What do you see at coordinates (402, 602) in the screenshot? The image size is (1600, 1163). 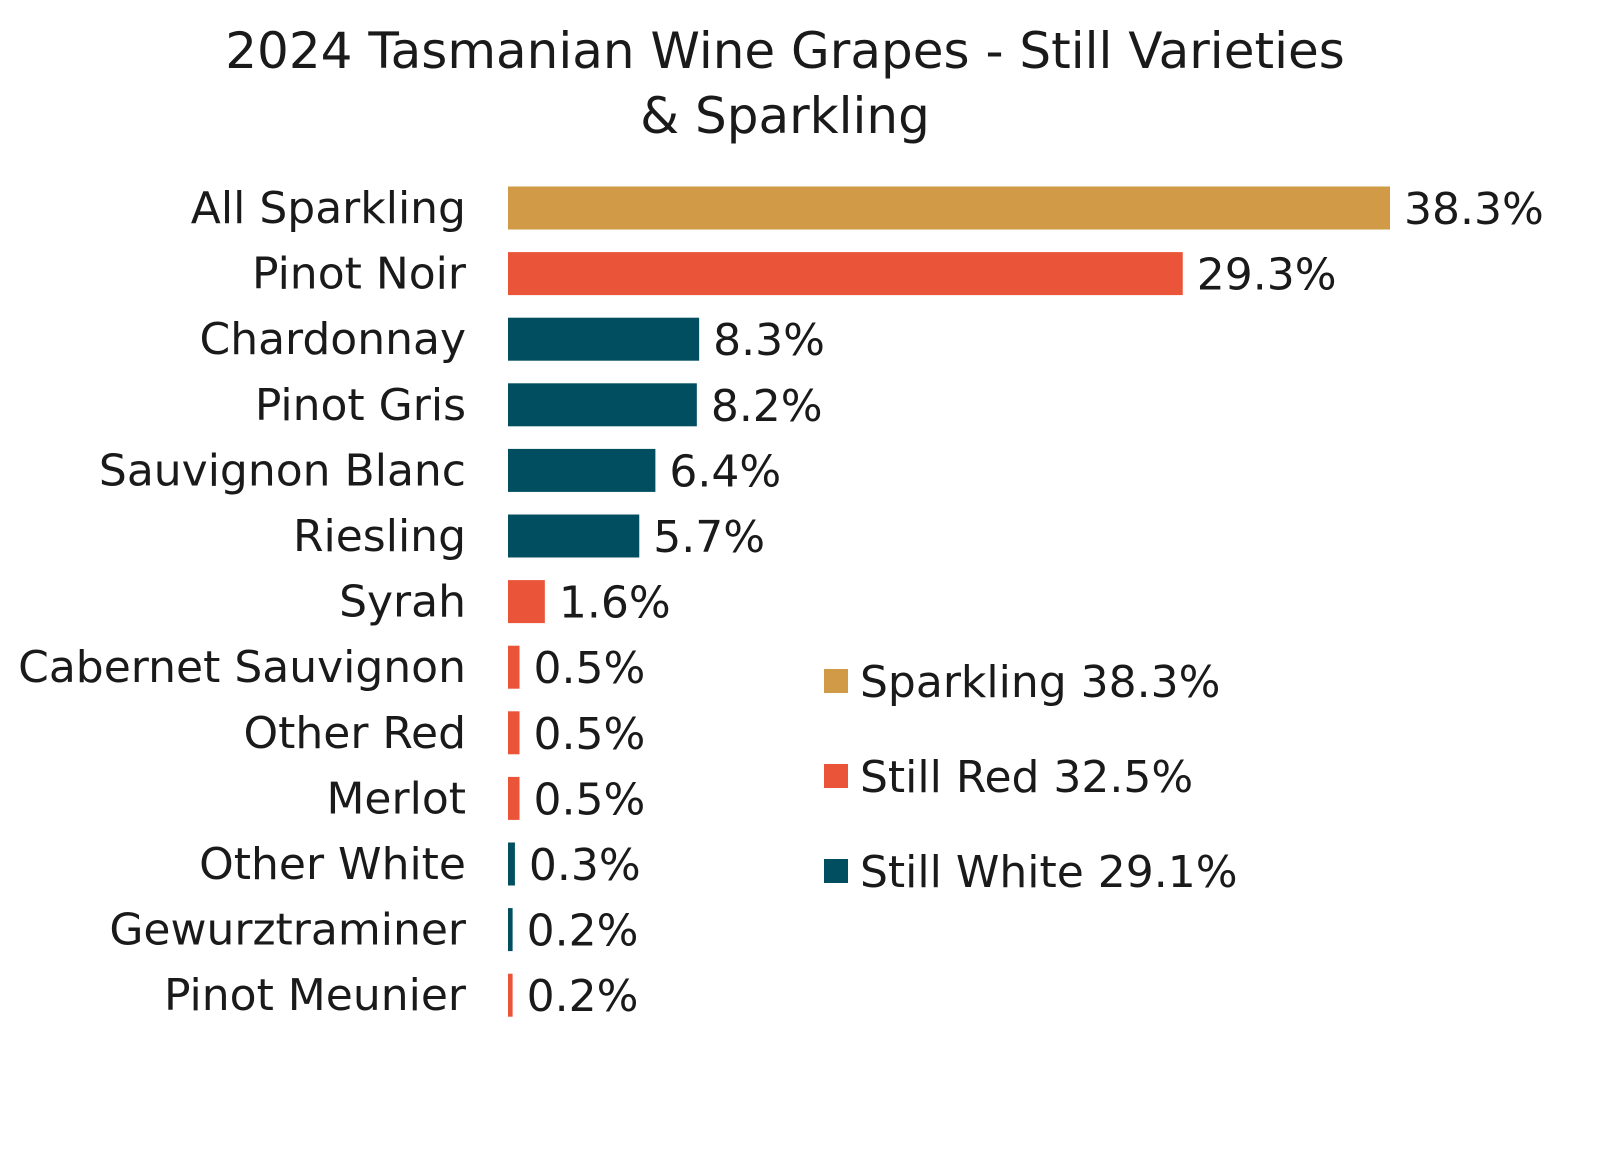 I see `category-label: Syrah` at bounding box center [402, 602].